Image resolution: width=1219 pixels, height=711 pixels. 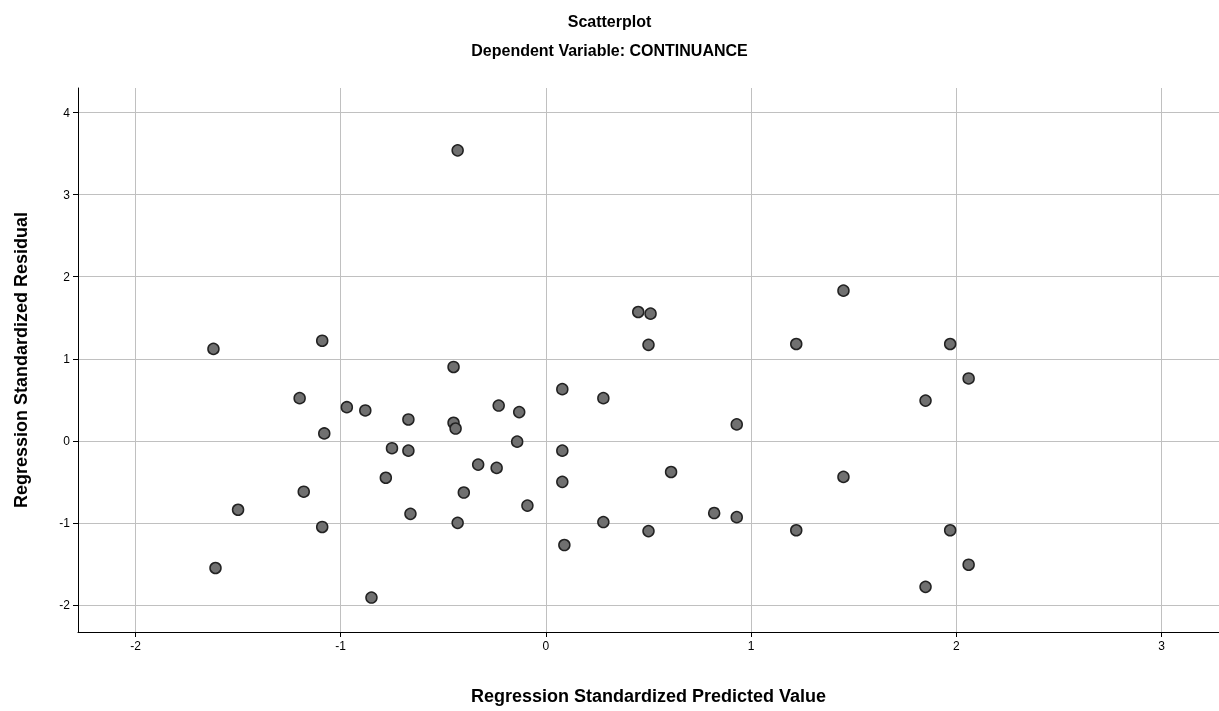 What do you see at coordinates (609, 21) in the screenshot?
I see `chart-title: Scatterplot` at bounding box center [609, 21].